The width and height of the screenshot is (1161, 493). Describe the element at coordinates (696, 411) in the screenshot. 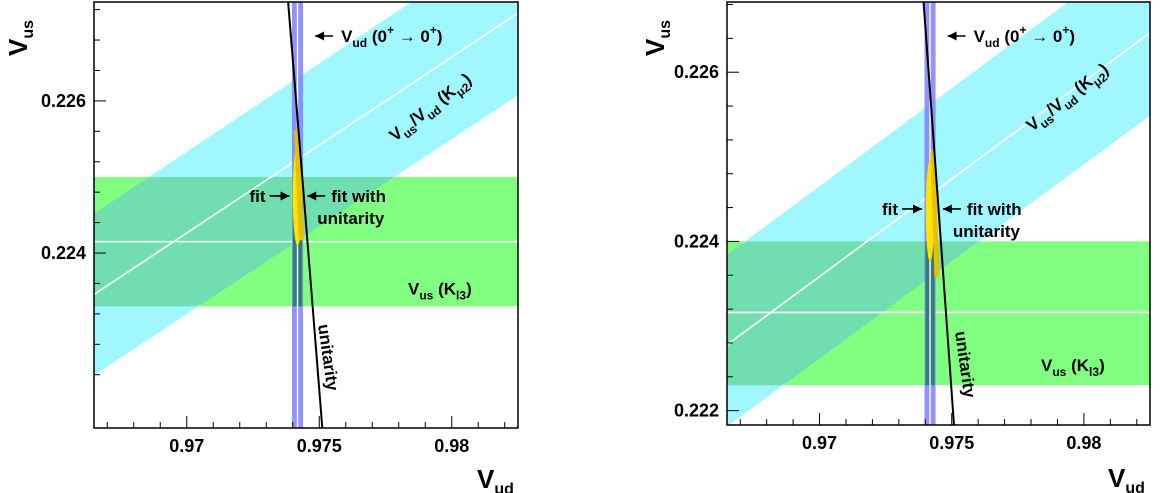

I see `y-tick-label: 0.222` at that location.